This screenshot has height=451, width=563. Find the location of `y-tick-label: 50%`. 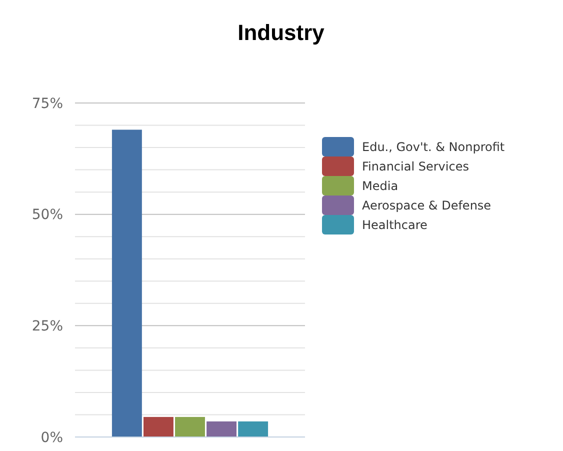

y-tick-label: 50% is located at coordinates (47, 215).